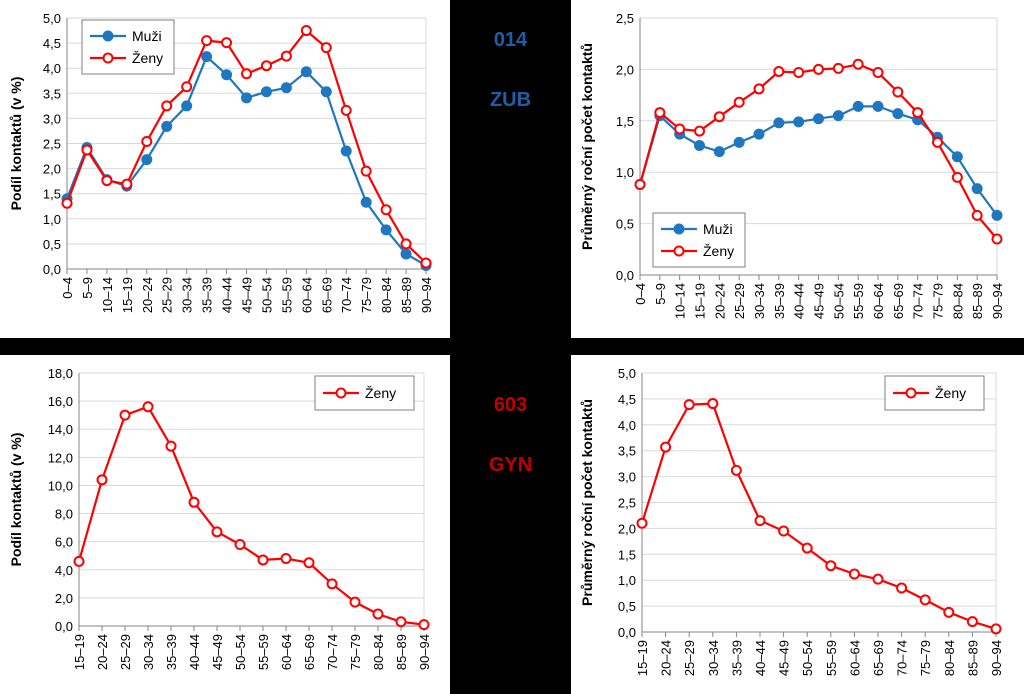 Image resolution: width=1024 pixels, height=694 pixels. Describe the element at coordinates (510, 100) in the screenshot. I see `specialty-abbr-top: ZUB` at that location.